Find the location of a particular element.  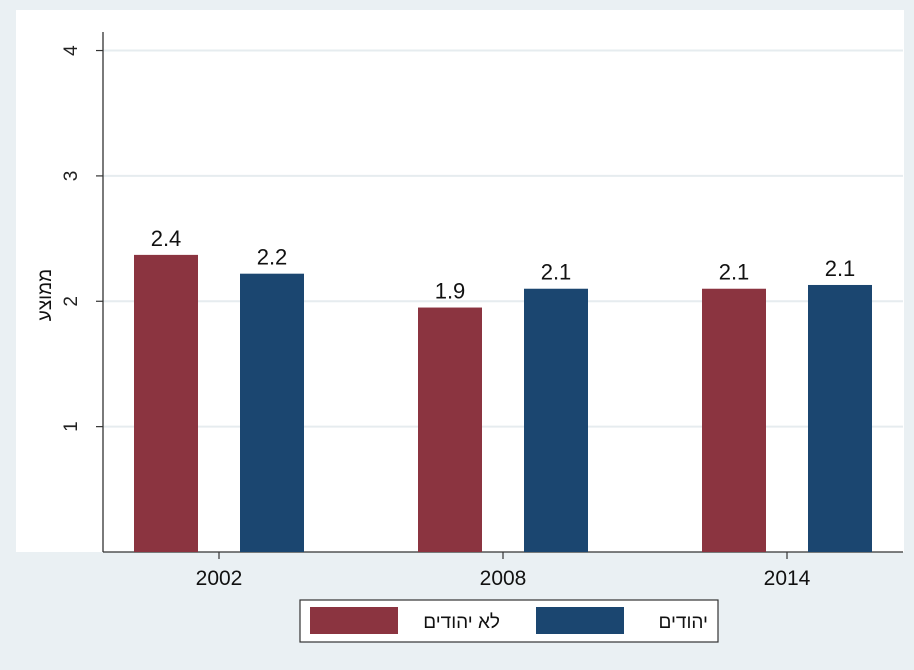

y-tick-label: 4 is located at coordinates (71, 50).